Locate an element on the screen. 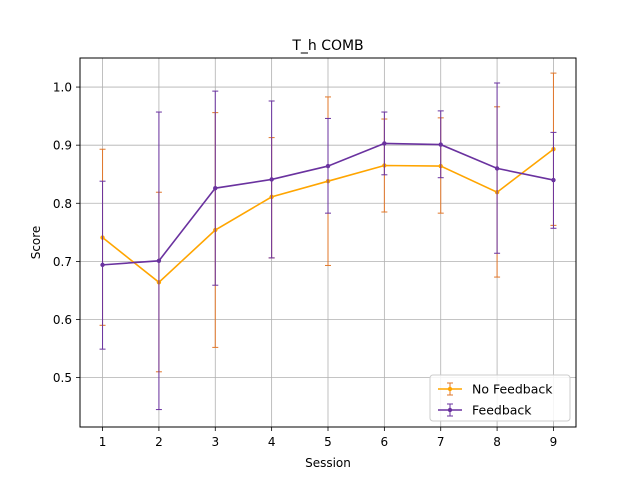 The image size is (640, 480). x-tick-label: 1 is located at coordinates (103, 442).